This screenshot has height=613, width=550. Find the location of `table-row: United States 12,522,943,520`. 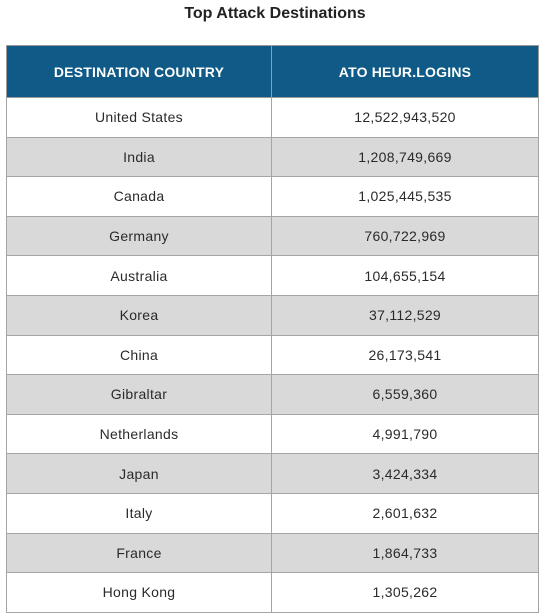

table-row: United States 12,522,943,520 is located at coordinates (272, 117).